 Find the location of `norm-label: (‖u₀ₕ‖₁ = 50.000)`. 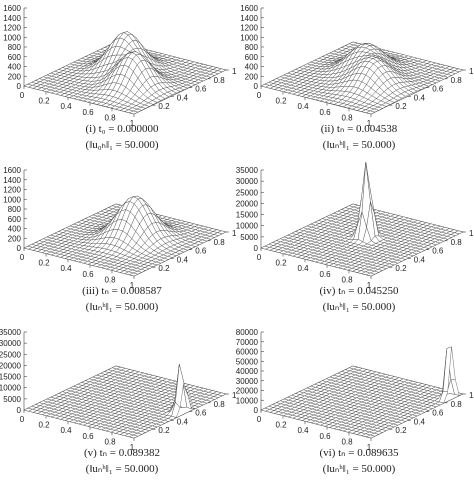

norm-label: (‖u₀ₕ‖₁ = 50.000) is located at coordinates (121, 145).